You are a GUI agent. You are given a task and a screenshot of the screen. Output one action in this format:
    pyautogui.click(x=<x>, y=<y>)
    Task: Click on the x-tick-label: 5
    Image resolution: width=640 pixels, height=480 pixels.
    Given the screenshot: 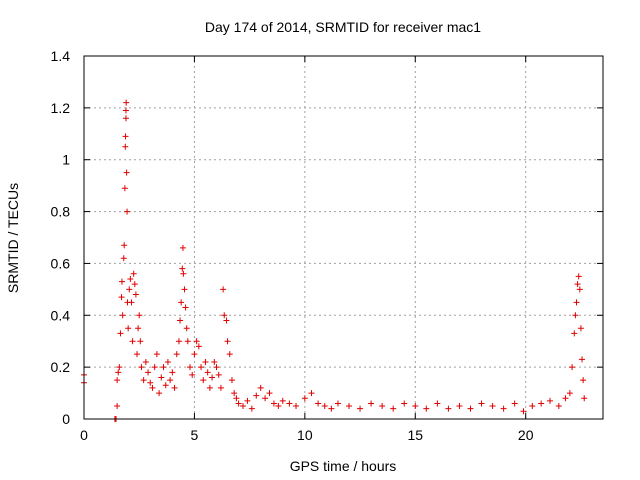 What is the action you would take?
    pyautogui.click(x=195, y=435)
    